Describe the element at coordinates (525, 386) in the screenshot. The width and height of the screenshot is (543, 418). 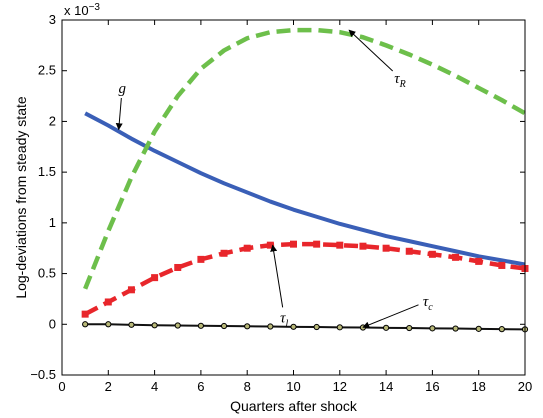
I see `x-tick-label: 20` at that location.